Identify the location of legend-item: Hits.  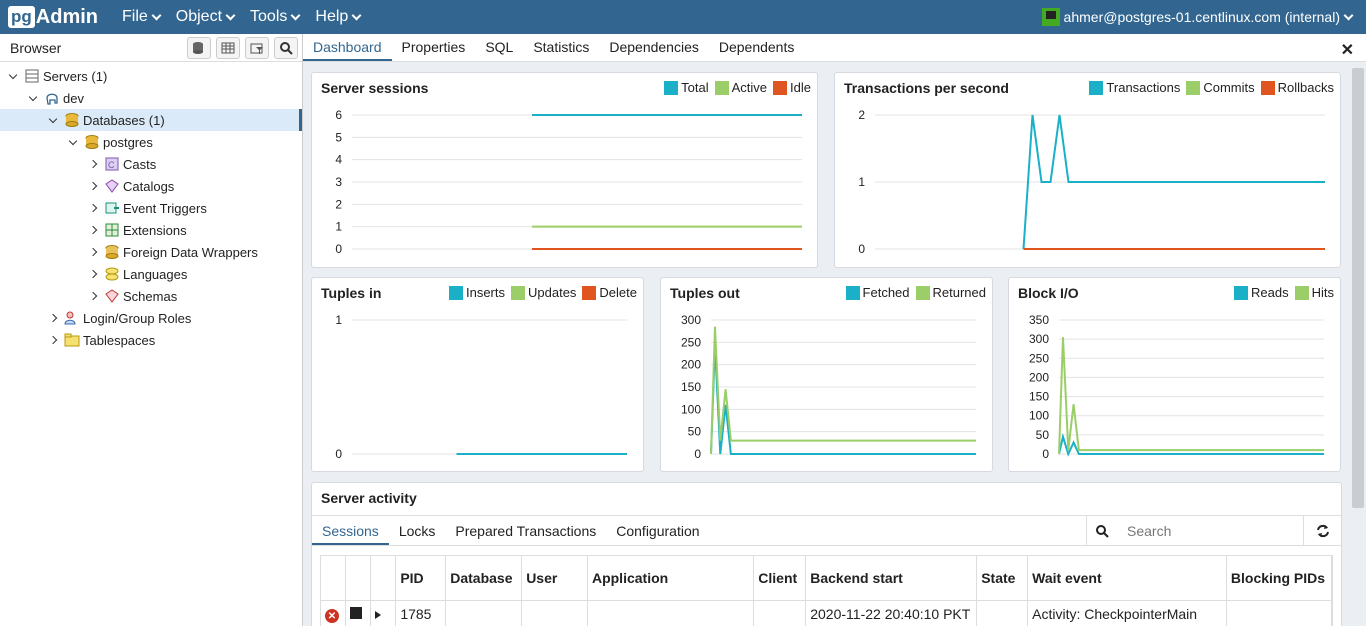
(1314, 292).